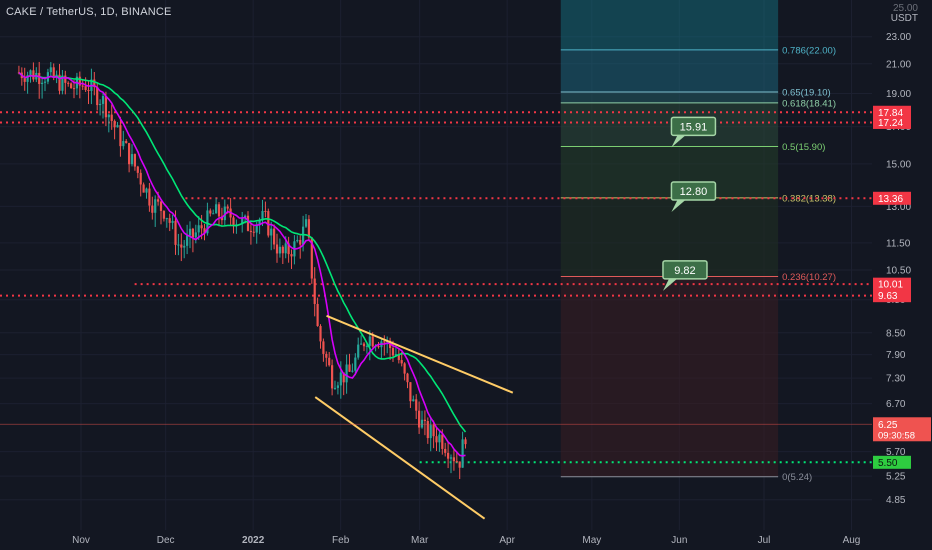  I want to click on fib-label: 0(5.24), so click(797, 477).